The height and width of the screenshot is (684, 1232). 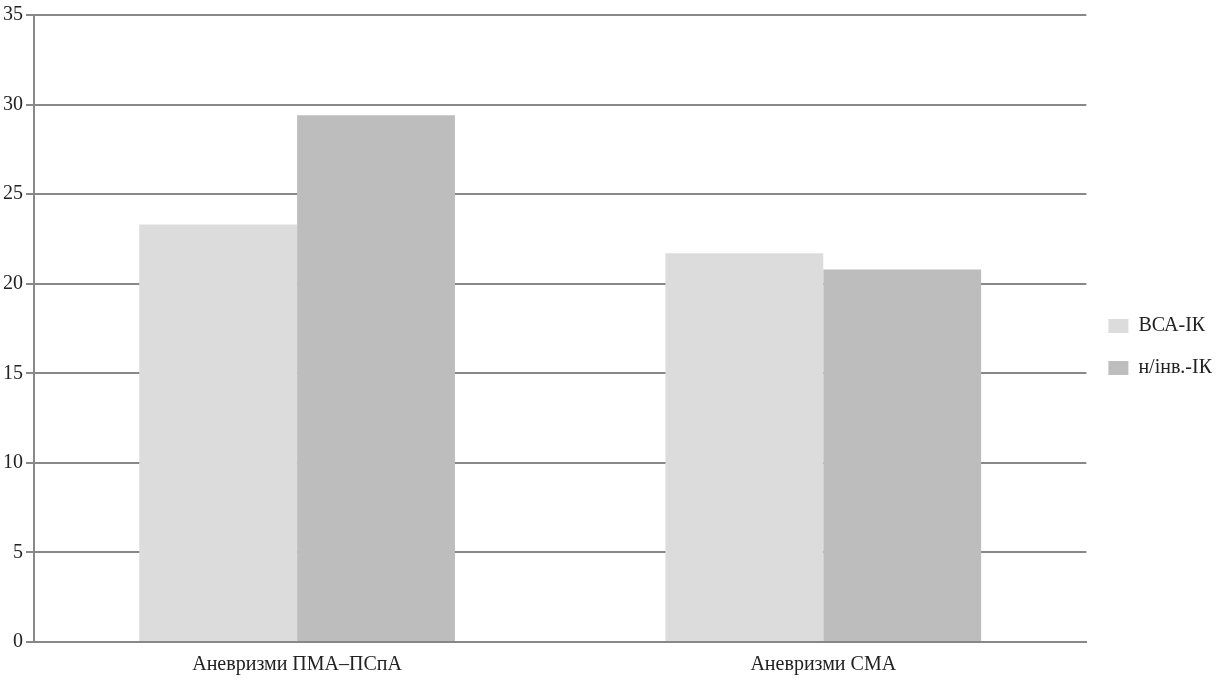 What do you see at coordinates (13, 371) in the screenshot?
I see `y-tick-label: 15` at bounding box center [13, 371].